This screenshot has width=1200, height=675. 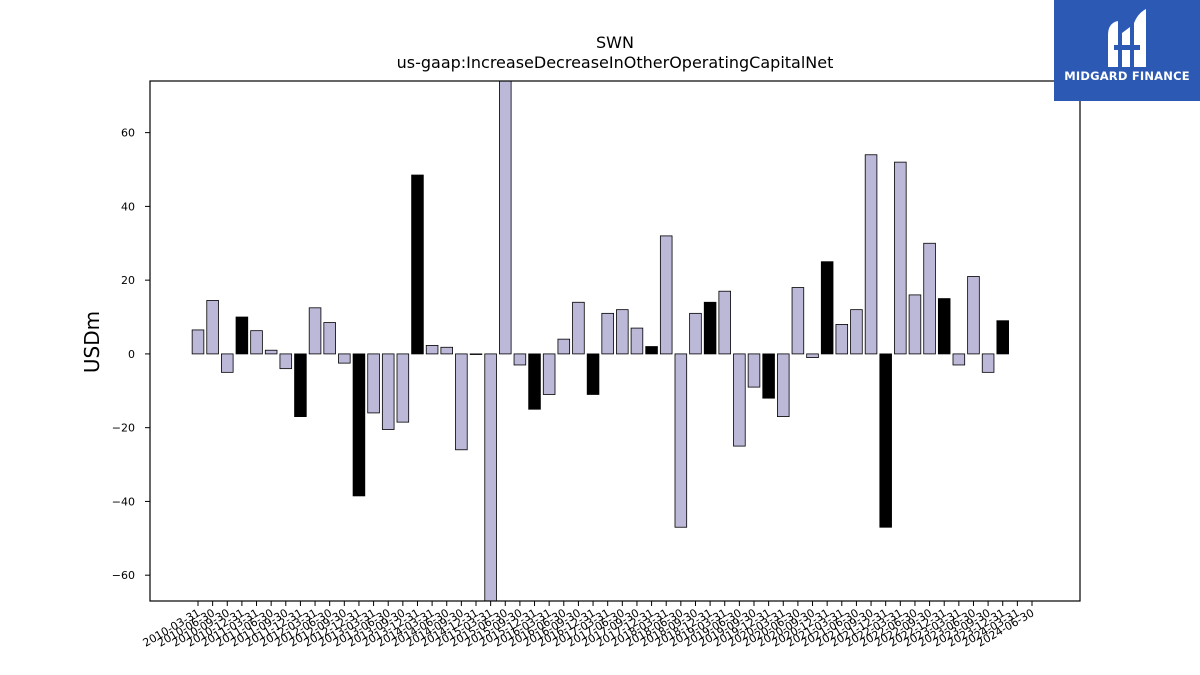 I want to click on y-tick-label: −60, so click(x=123, y=575).